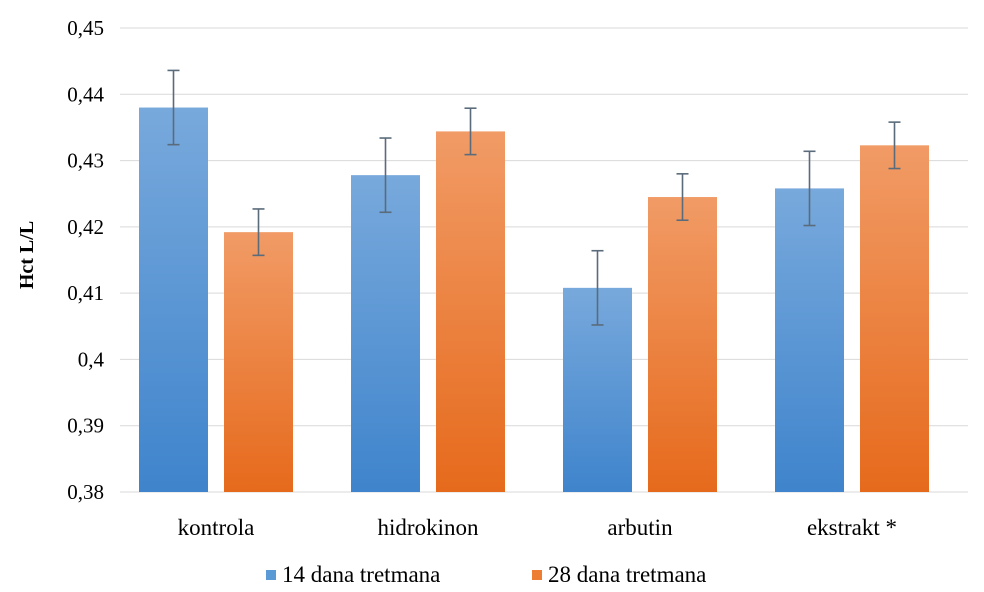  Describe the element at coordinates (216, 527) in the screenshot. I see `x-category-label: kontrola` at that location.